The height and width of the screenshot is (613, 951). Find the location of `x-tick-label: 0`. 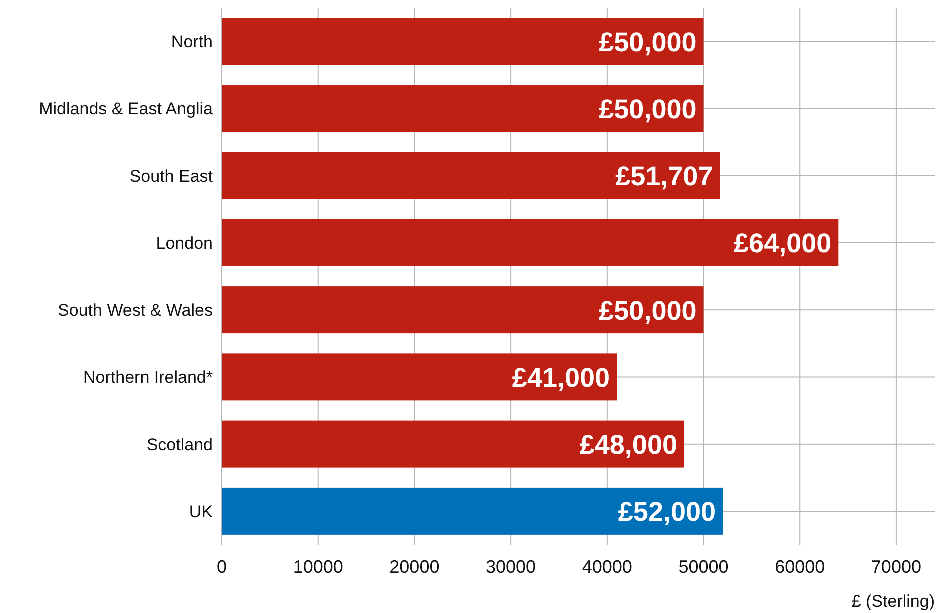

x-tick-label: 0 is located at coordinates (222, 567).